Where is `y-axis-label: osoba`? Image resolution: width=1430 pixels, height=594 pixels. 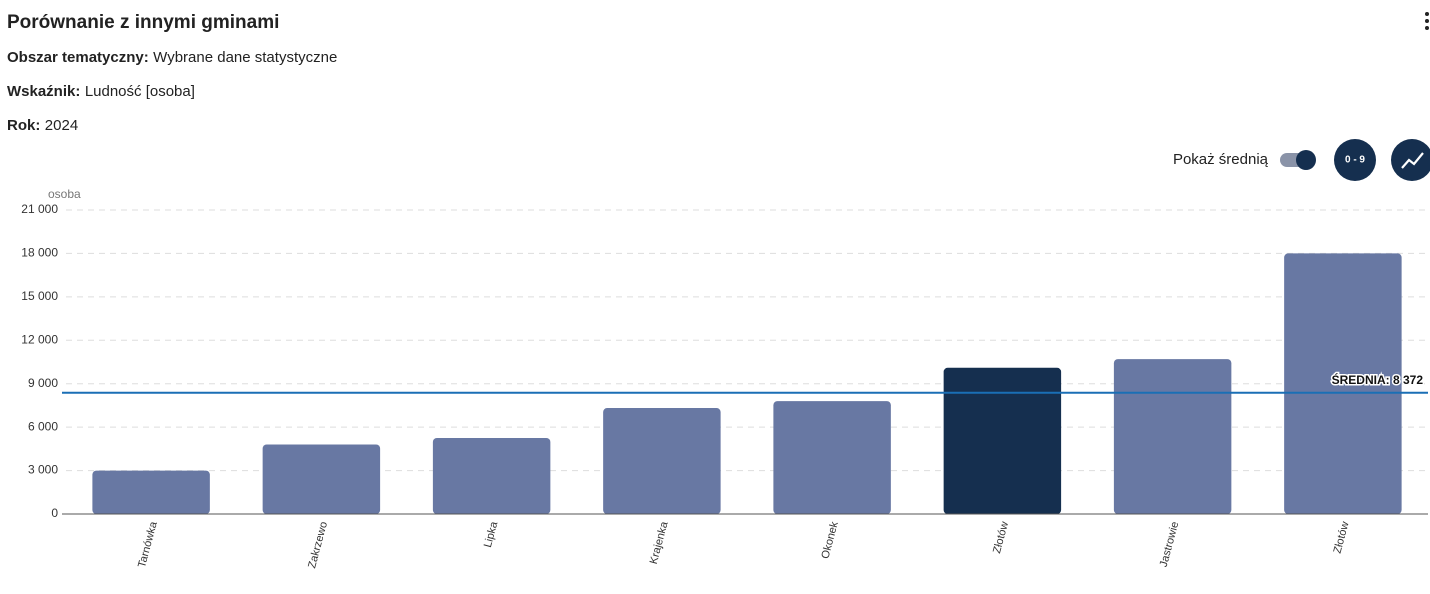
y-axis-label: osoba is located at coordinates (64, 194).